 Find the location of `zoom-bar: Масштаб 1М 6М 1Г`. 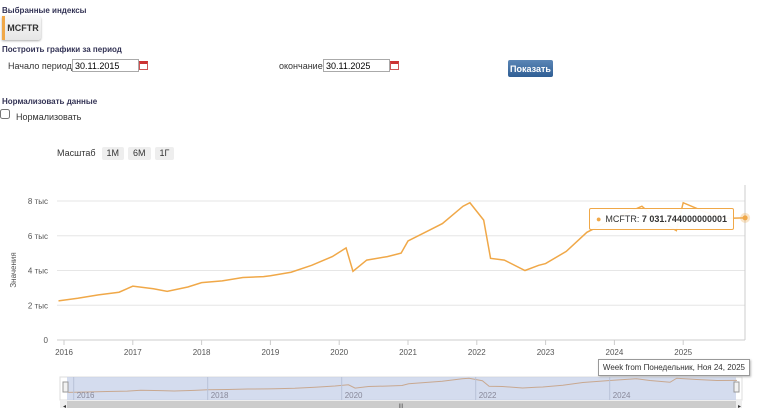

zoom-bar: Масштаб 1М 6М 1Г is located at coordinates (116, 153).